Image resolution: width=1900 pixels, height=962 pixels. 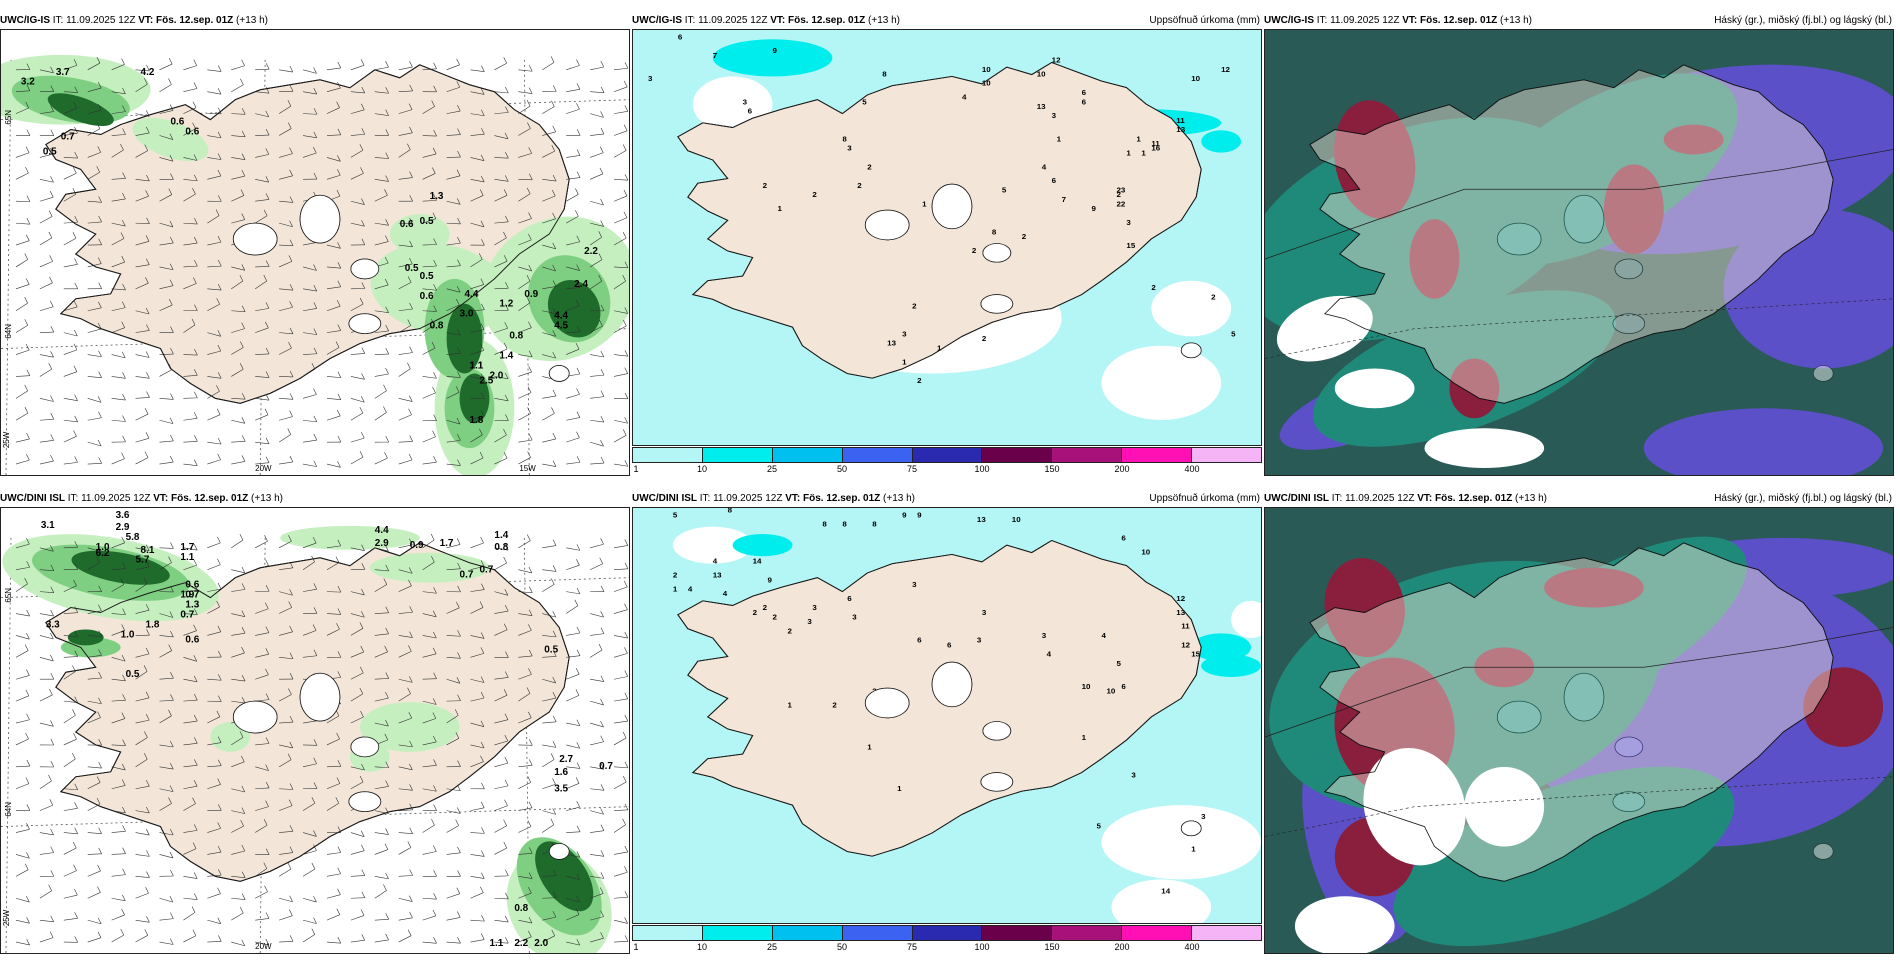 I want to click on value-label: 0.9, so click(x=417, y=545).